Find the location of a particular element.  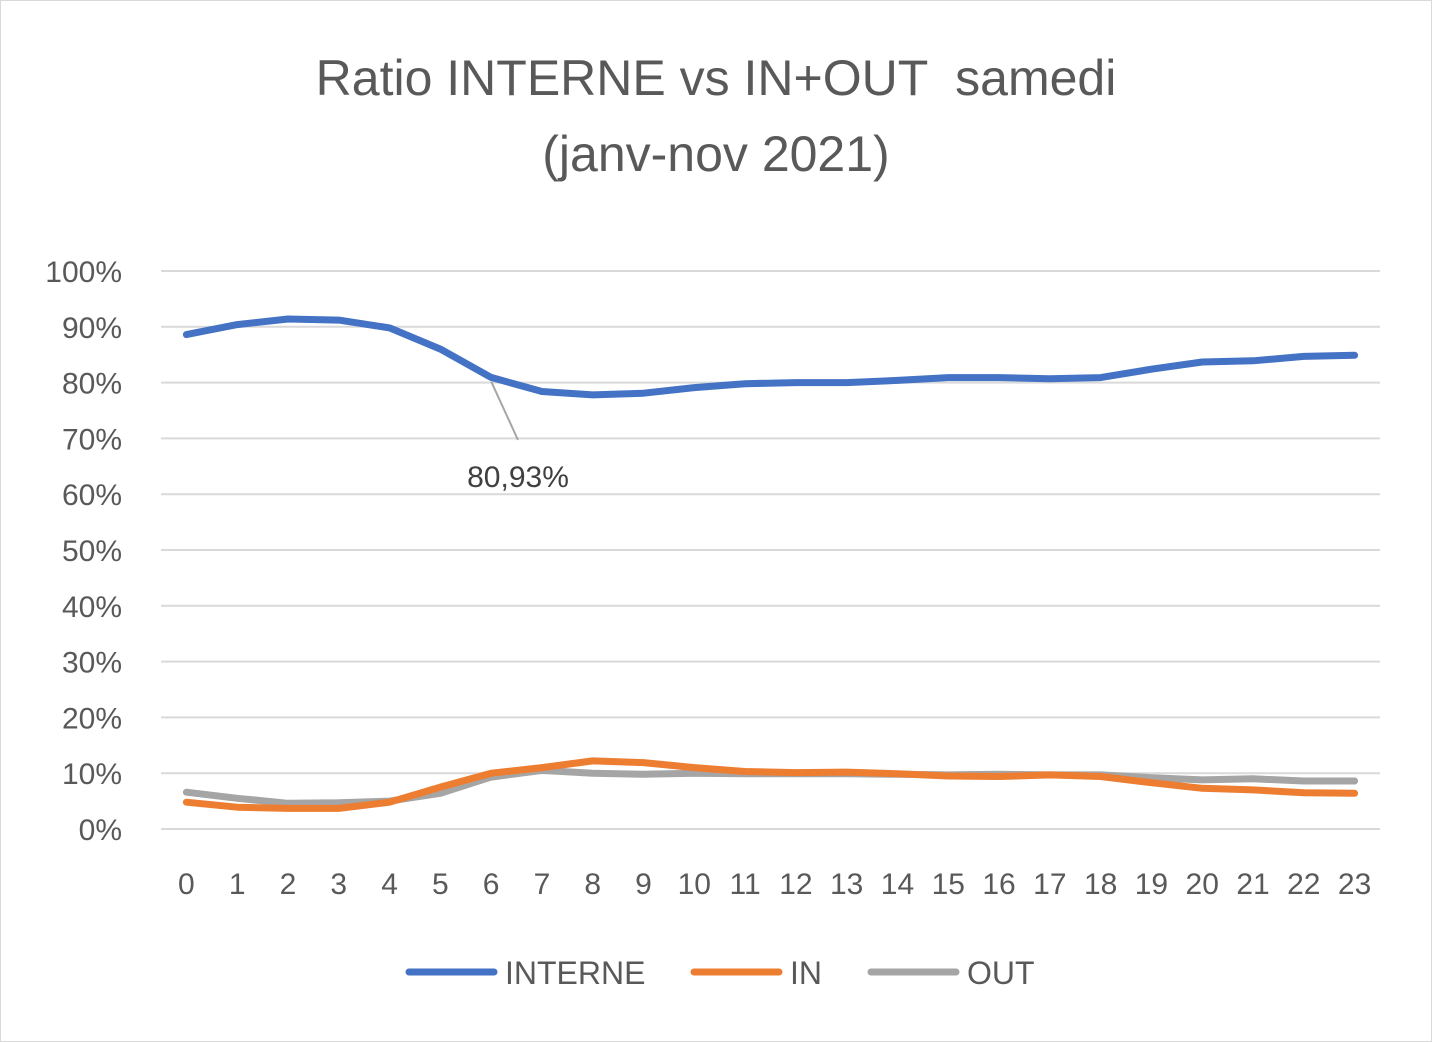

x-tick-label: 15 is located at coordinates (948, 884).